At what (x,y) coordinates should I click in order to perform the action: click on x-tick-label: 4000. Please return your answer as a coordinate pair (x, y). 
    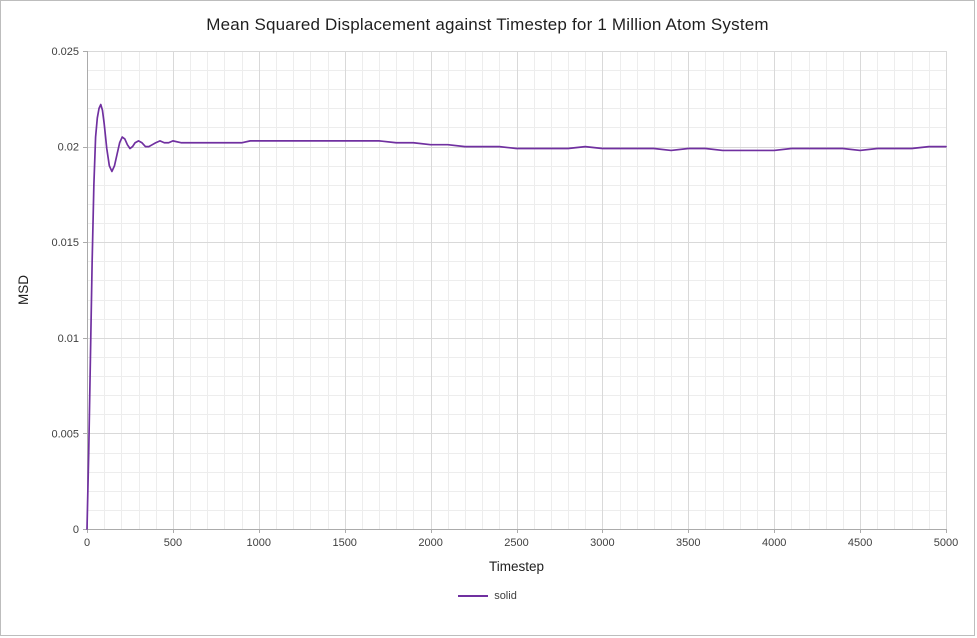
    Looking at the image, I should click on (774, 543).